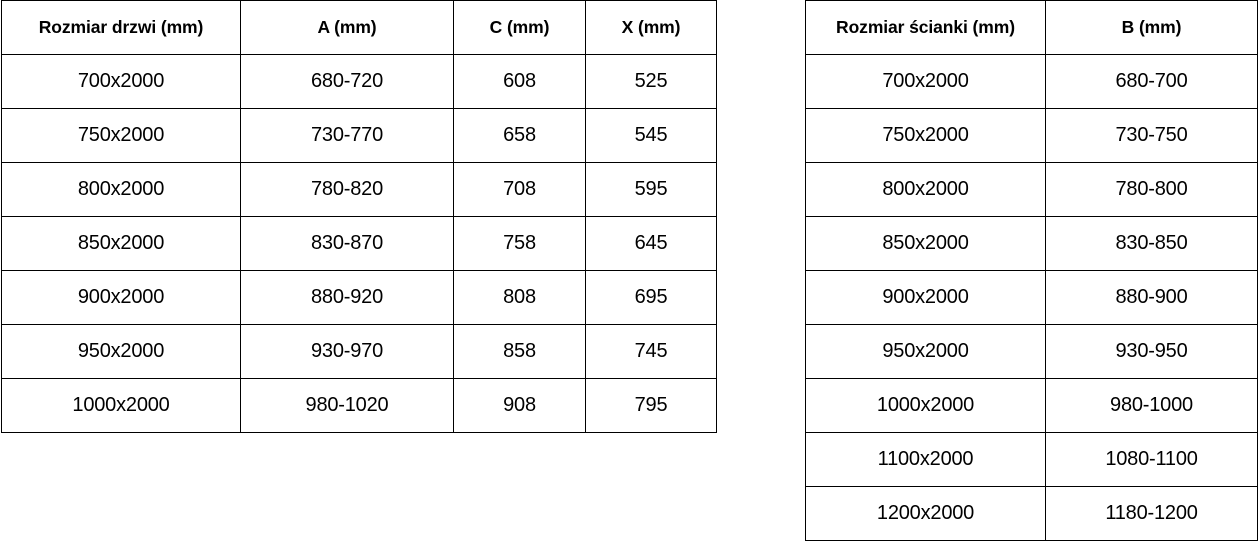  What do you see at coordinates (925, 135) in the screenshot?
I see `cell-wall-size: 750x2000` at bounding box center [925, 135].